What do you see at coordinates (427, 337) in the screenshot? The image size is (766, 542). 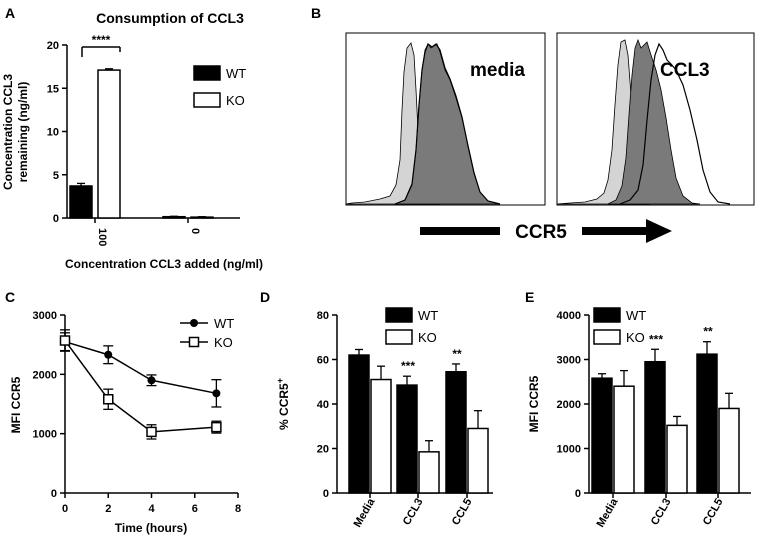 I see `panel-d-legend-ko-label: KO` at bounding box center [427, 337].